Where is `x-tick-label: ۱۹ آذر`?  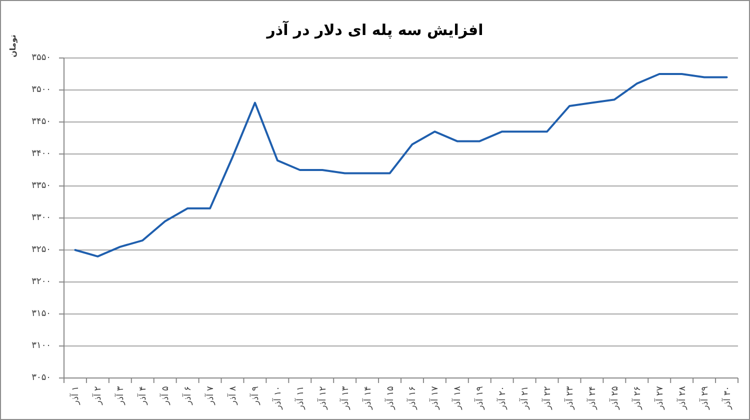 x-tick-label: ۱۹ آذر is located at coordinates (480, 398).